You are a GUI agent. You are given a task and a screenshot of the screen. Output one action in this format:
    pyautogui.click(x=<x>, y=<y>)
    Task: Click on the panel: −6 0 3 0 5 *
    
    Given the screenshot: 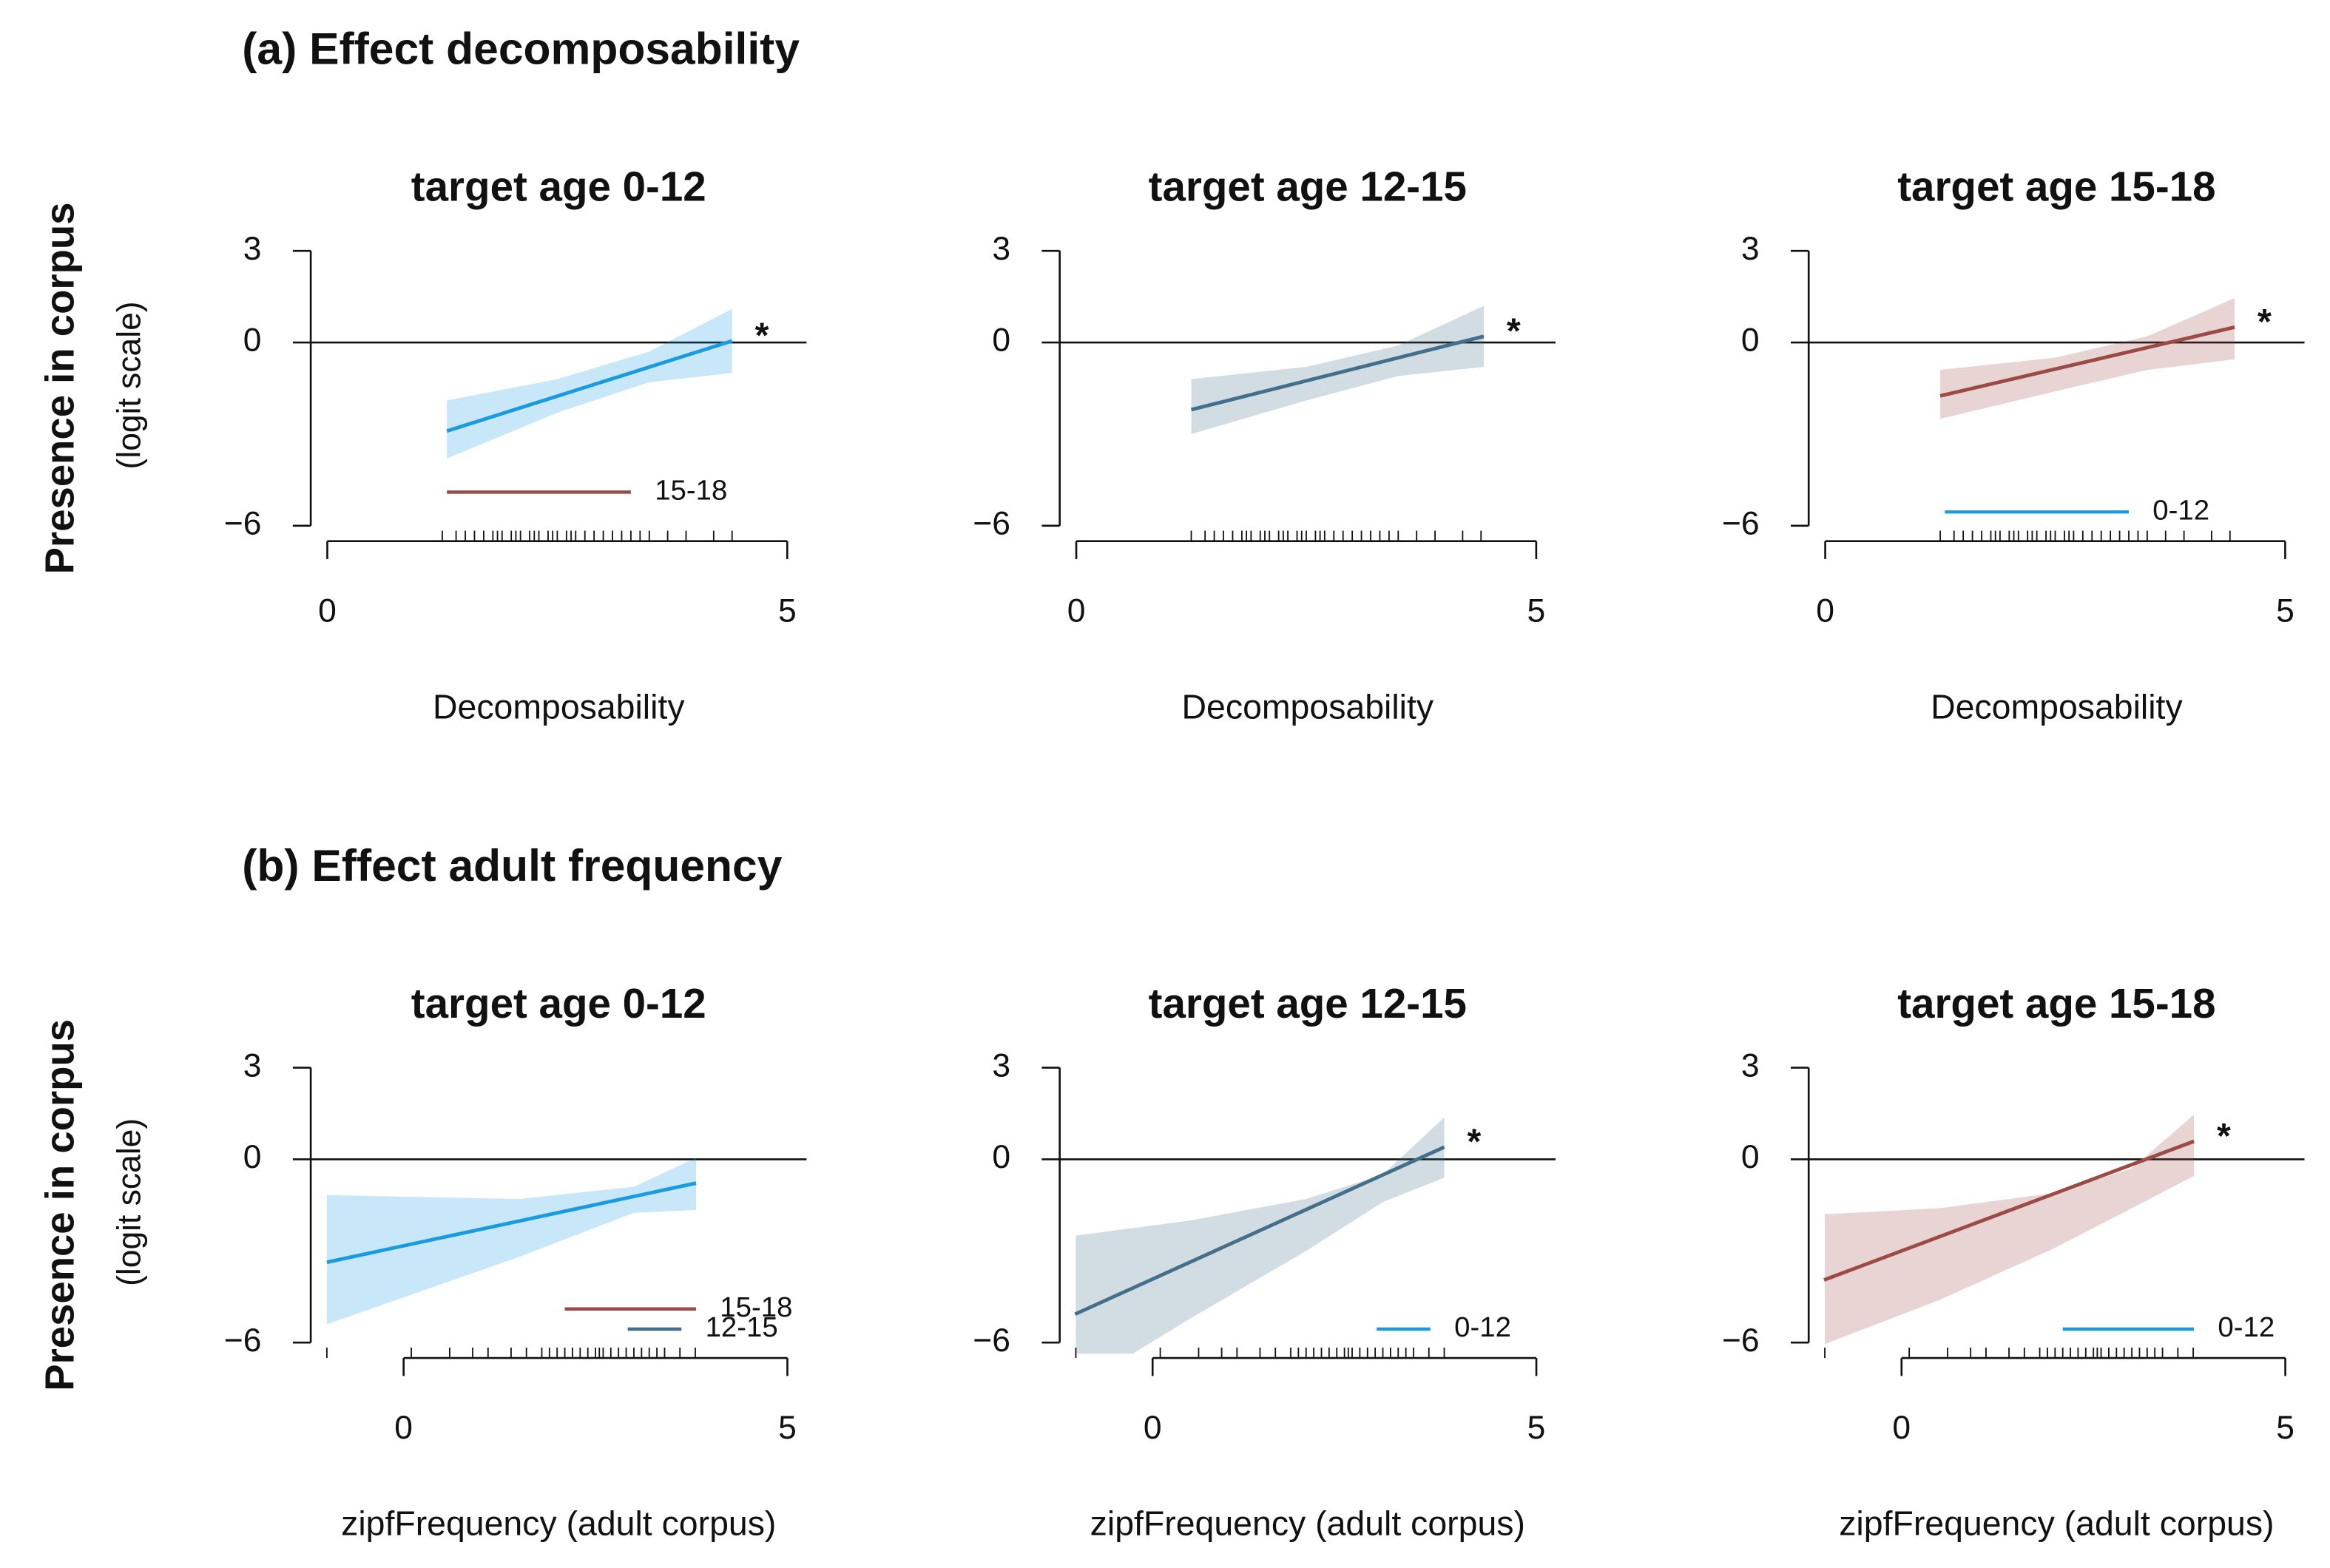 What is the action you would take?
    pyautogui.click(x=1265, y=430)
    